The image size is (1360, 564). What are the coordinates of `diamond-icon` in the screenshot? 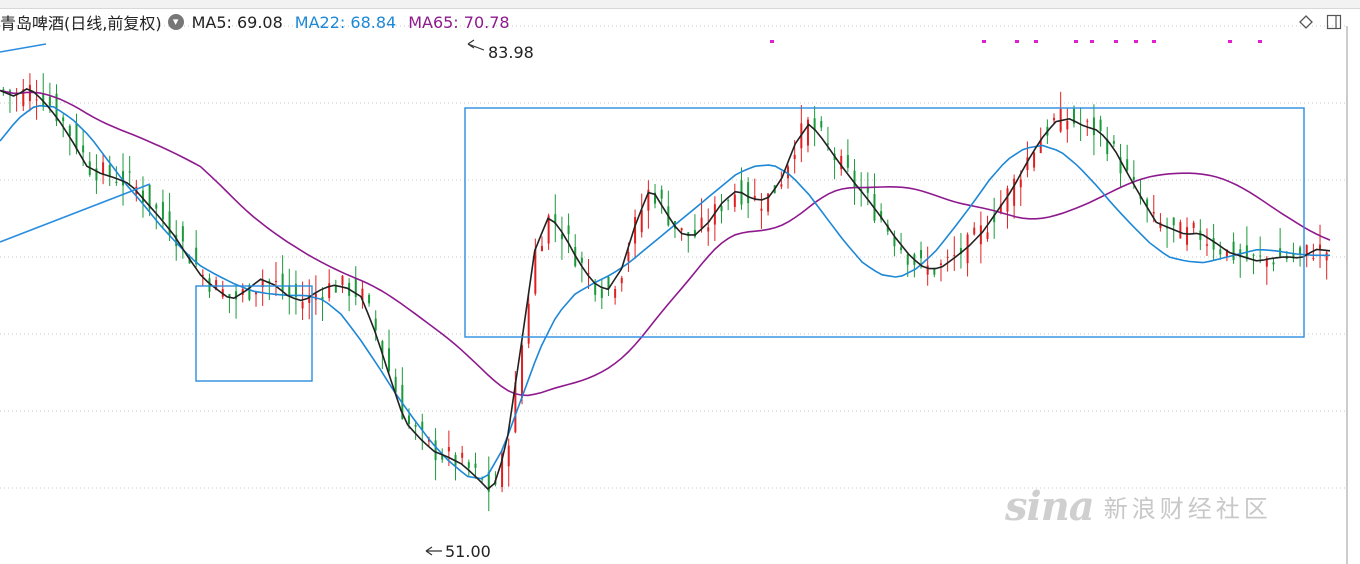 It's located at (1306, 22).